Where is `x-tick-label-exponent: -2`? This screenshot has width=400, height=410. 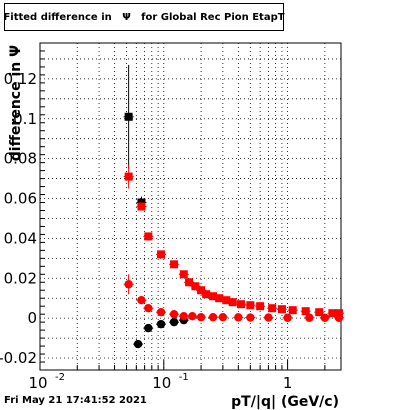
x-tick-label-exponent: -2 is located at coordinates (60, 377).